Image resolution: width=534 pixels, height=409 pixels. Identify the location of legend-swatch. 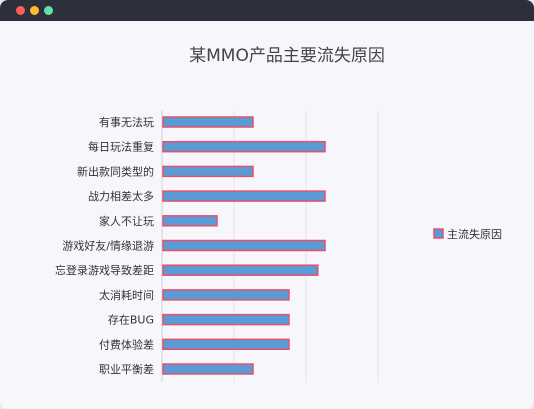
(438, 233).